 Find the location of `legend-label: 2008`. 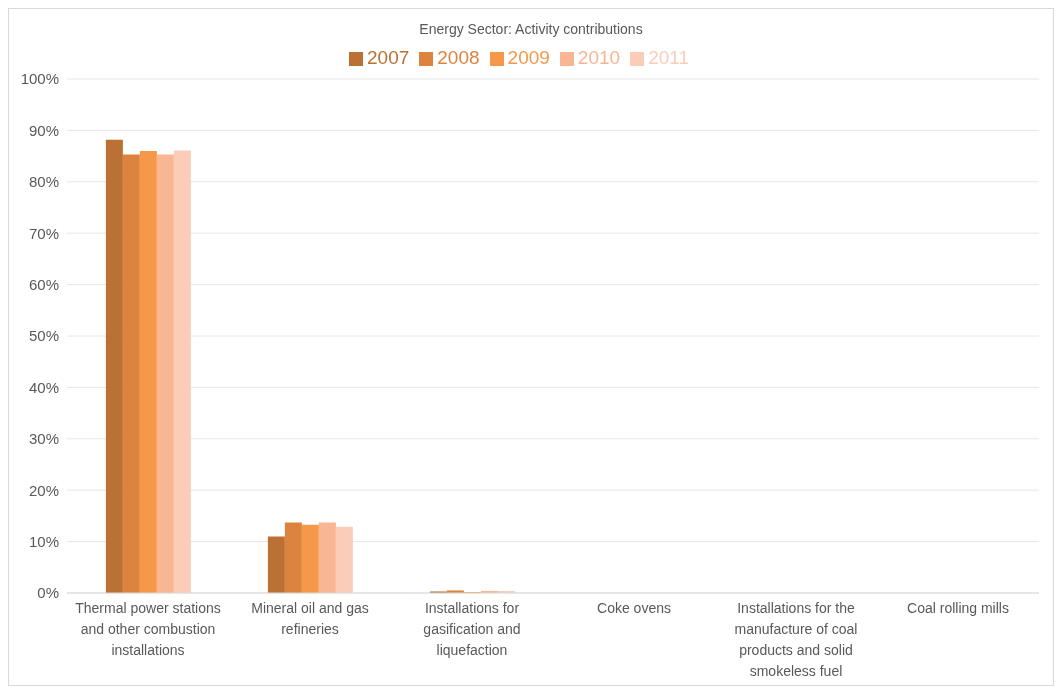

legend-label: 2008 is located at coordinates (458, 57).